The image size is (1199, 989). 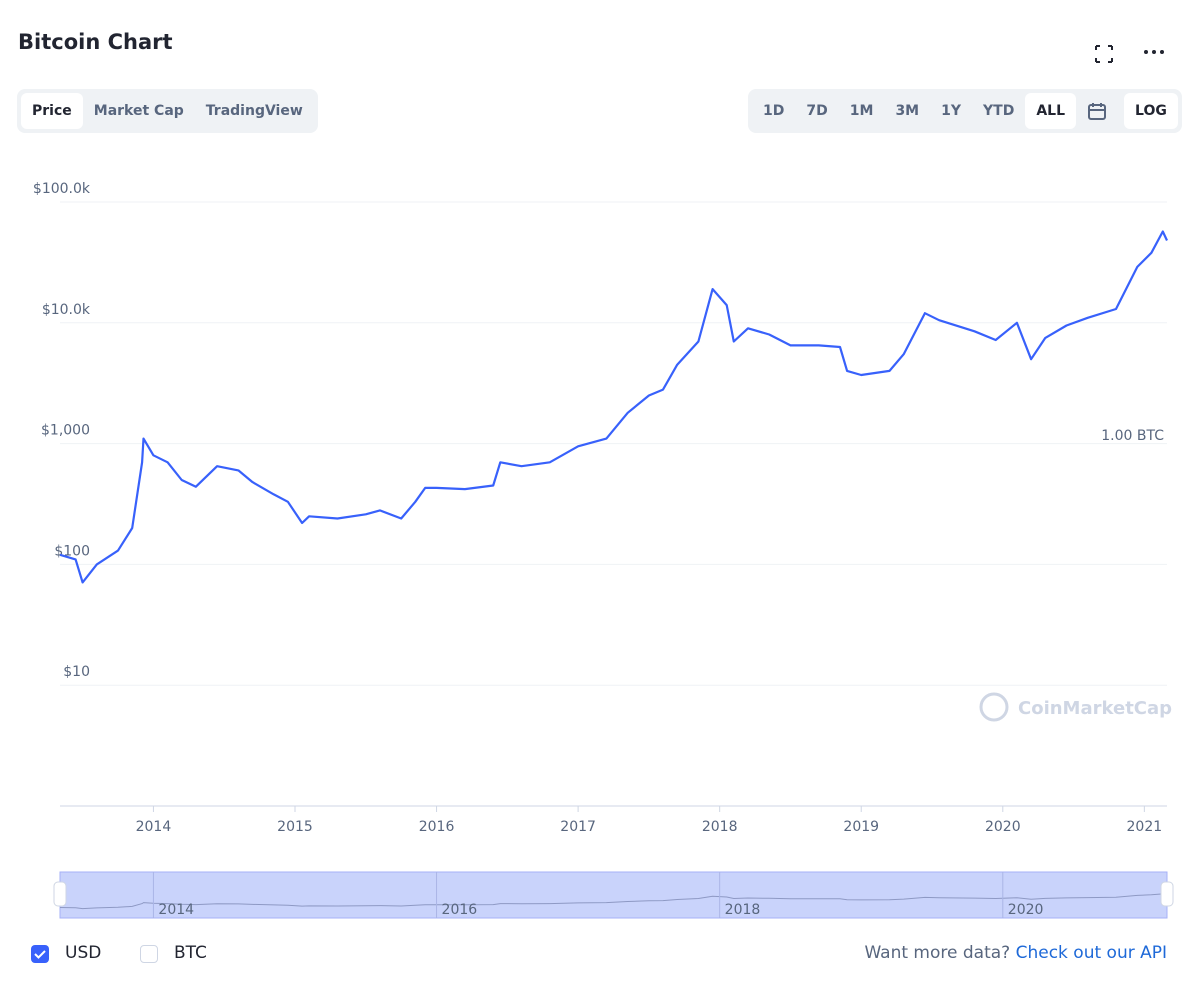 What do you see at coordinates (254, 111) in the screenshot?
I see `tab: TradingView` at bounding box center [254, 111].